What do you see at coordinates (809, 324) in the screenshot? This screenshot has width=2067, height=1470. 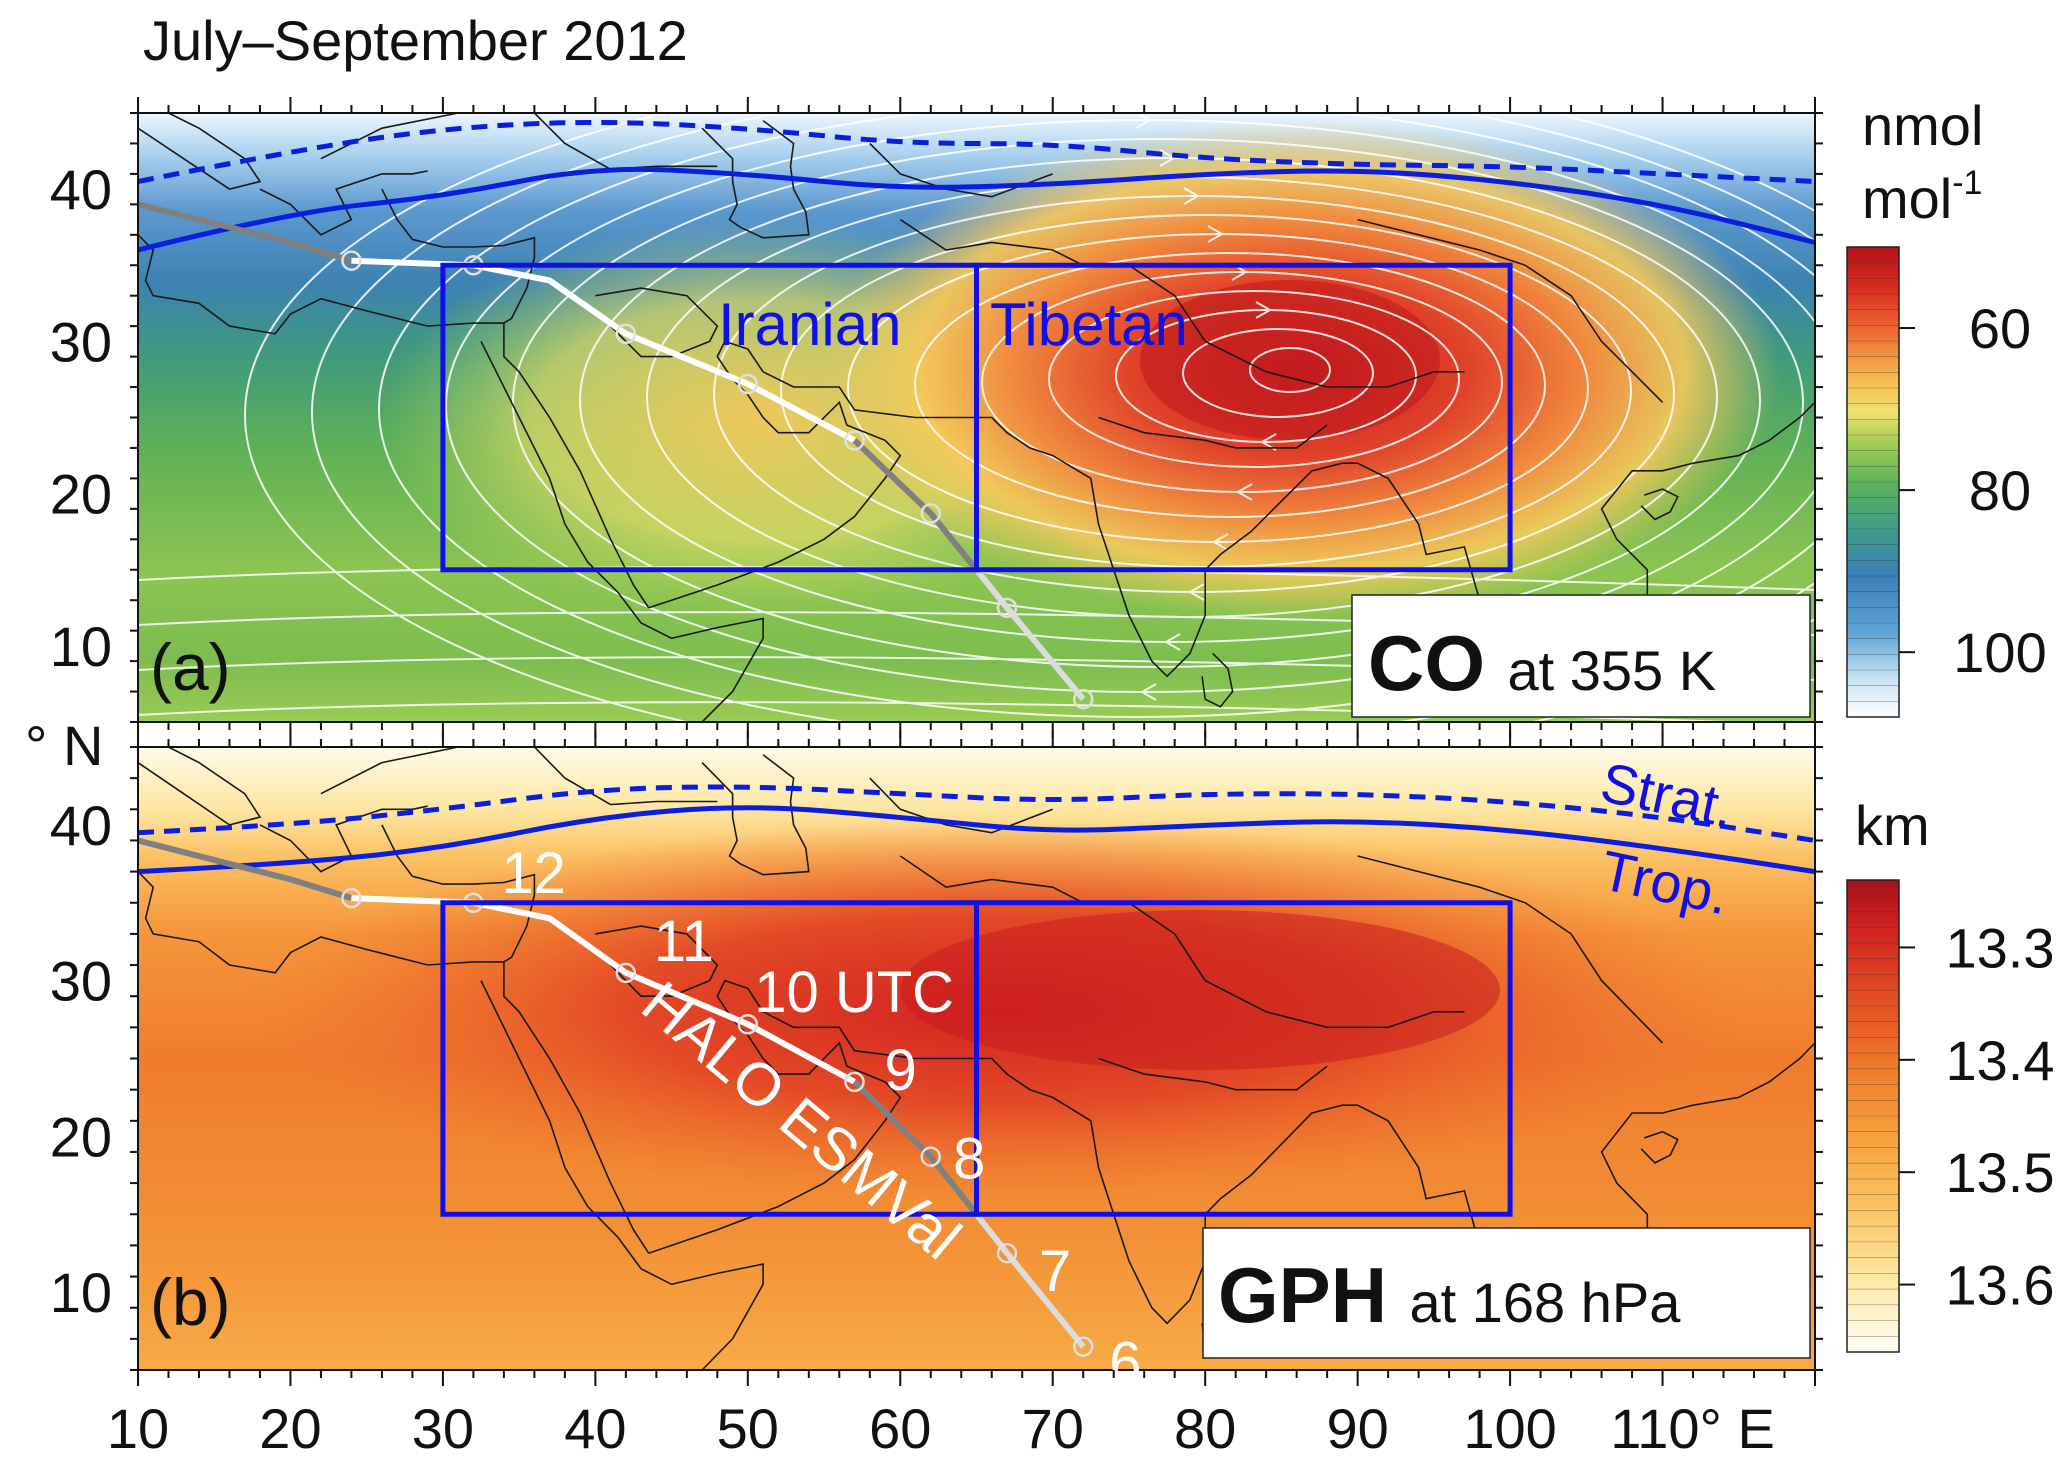 I see `region-label-iranian: Iranian` at bounding box center [809, 324].